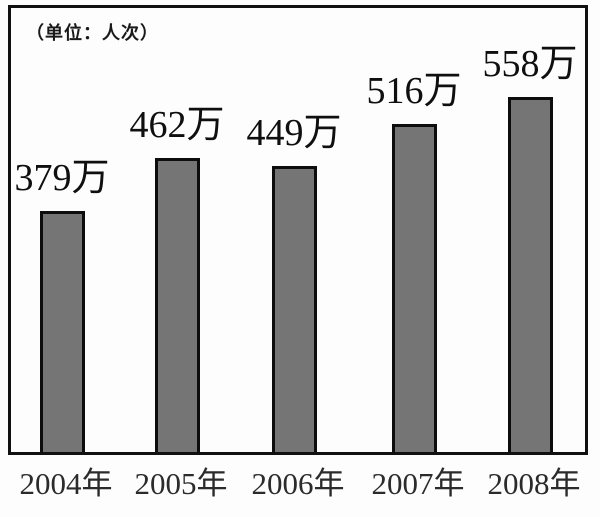 This screenshot has height=517, width=600. I want to click on x-axis-label: 2004年, so click(66, 483).